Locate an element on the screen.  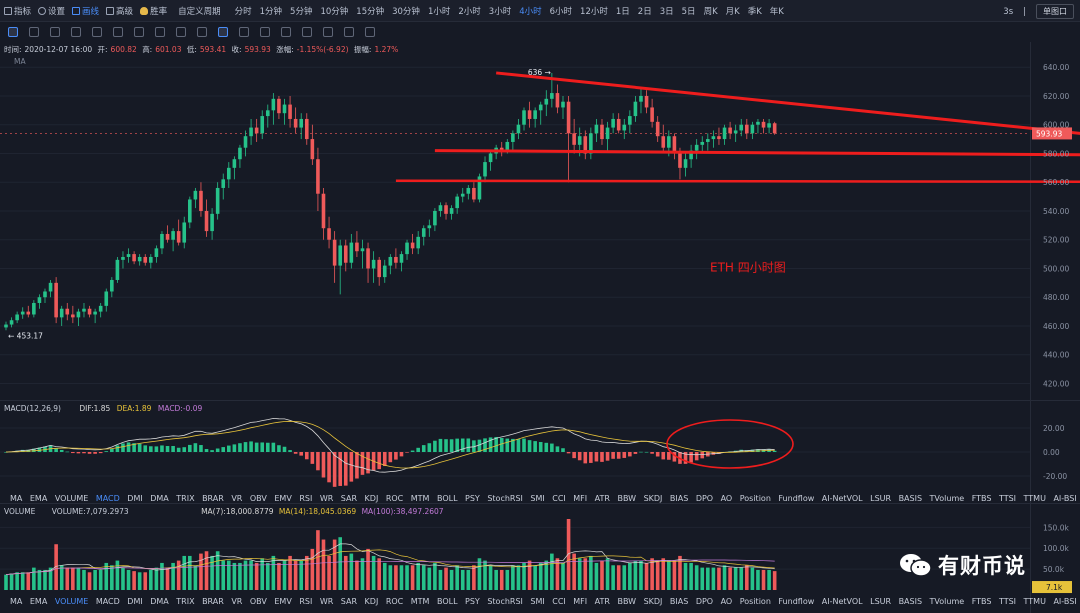
refresh-interval: 3s is located at coordinates (1008, 11).